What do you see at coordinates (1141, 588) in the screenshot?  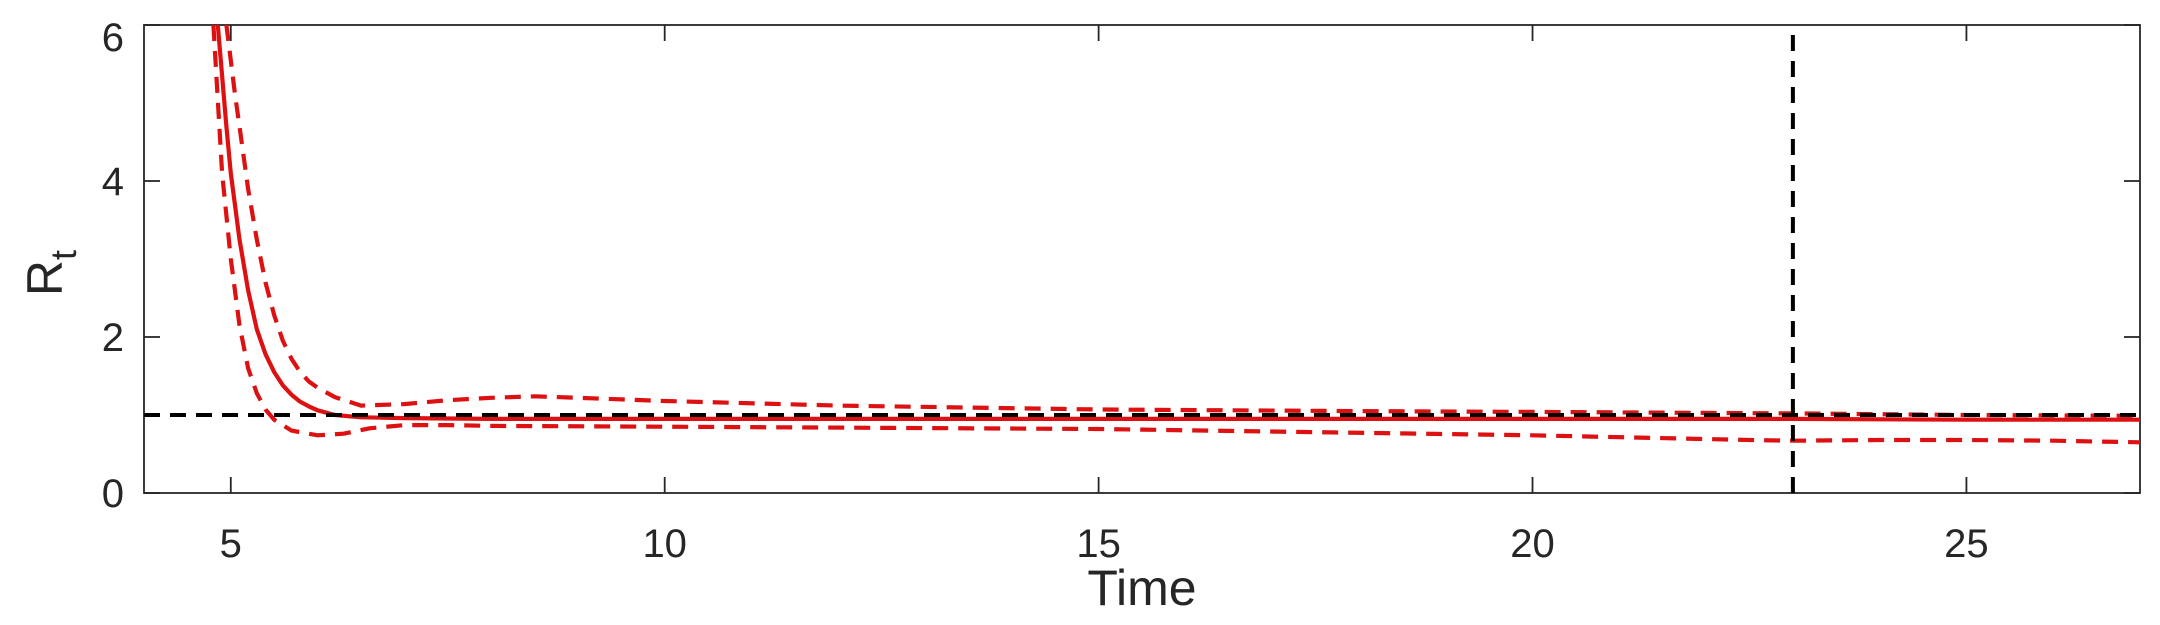 I see `x-axis-label: Time` at bounding box center [1141, 588].